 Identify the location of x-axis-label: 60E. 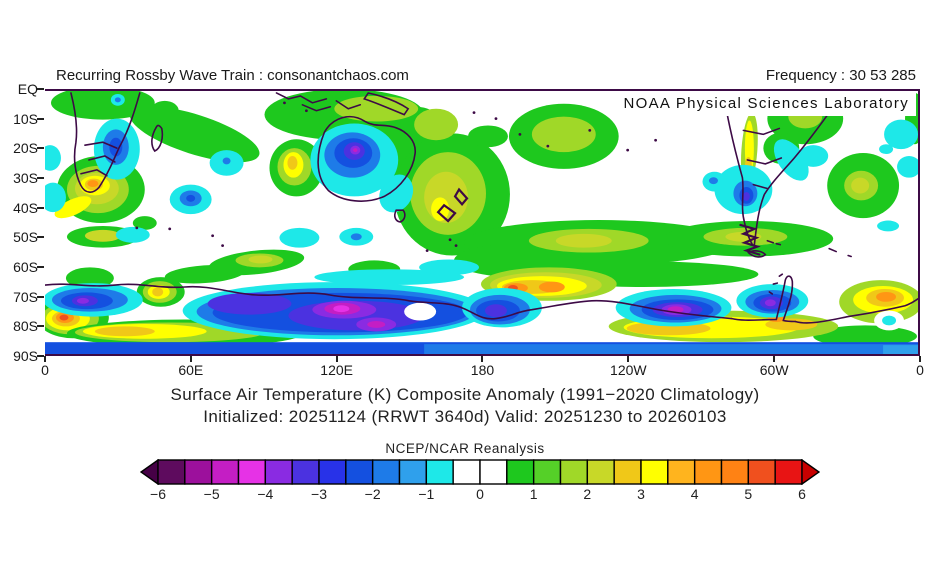
(191, 370).